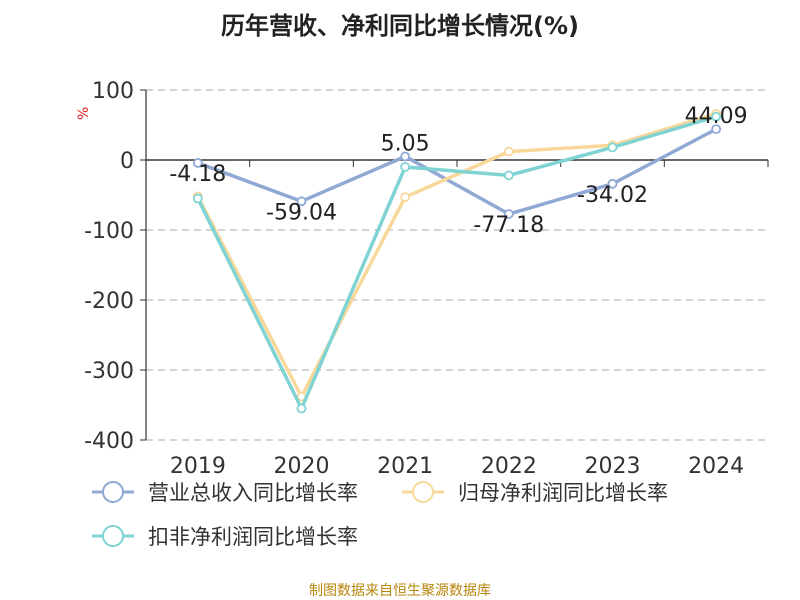 The image size is (800, 600). What do you see at coordinates (509, 466) in the screenshot?
I see `x-tick-label: 2022` at bounding box center [509, 466].